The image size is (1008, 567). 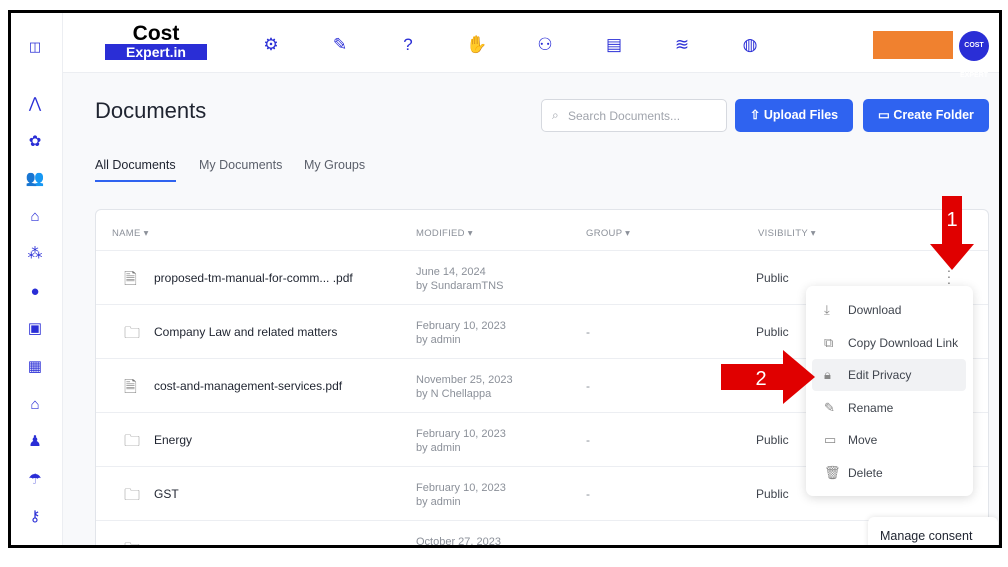 What do you see at coordinates (555, 115) in the screenshot?
I see `search-icon: ⌕` at bounding box center [555, 115].